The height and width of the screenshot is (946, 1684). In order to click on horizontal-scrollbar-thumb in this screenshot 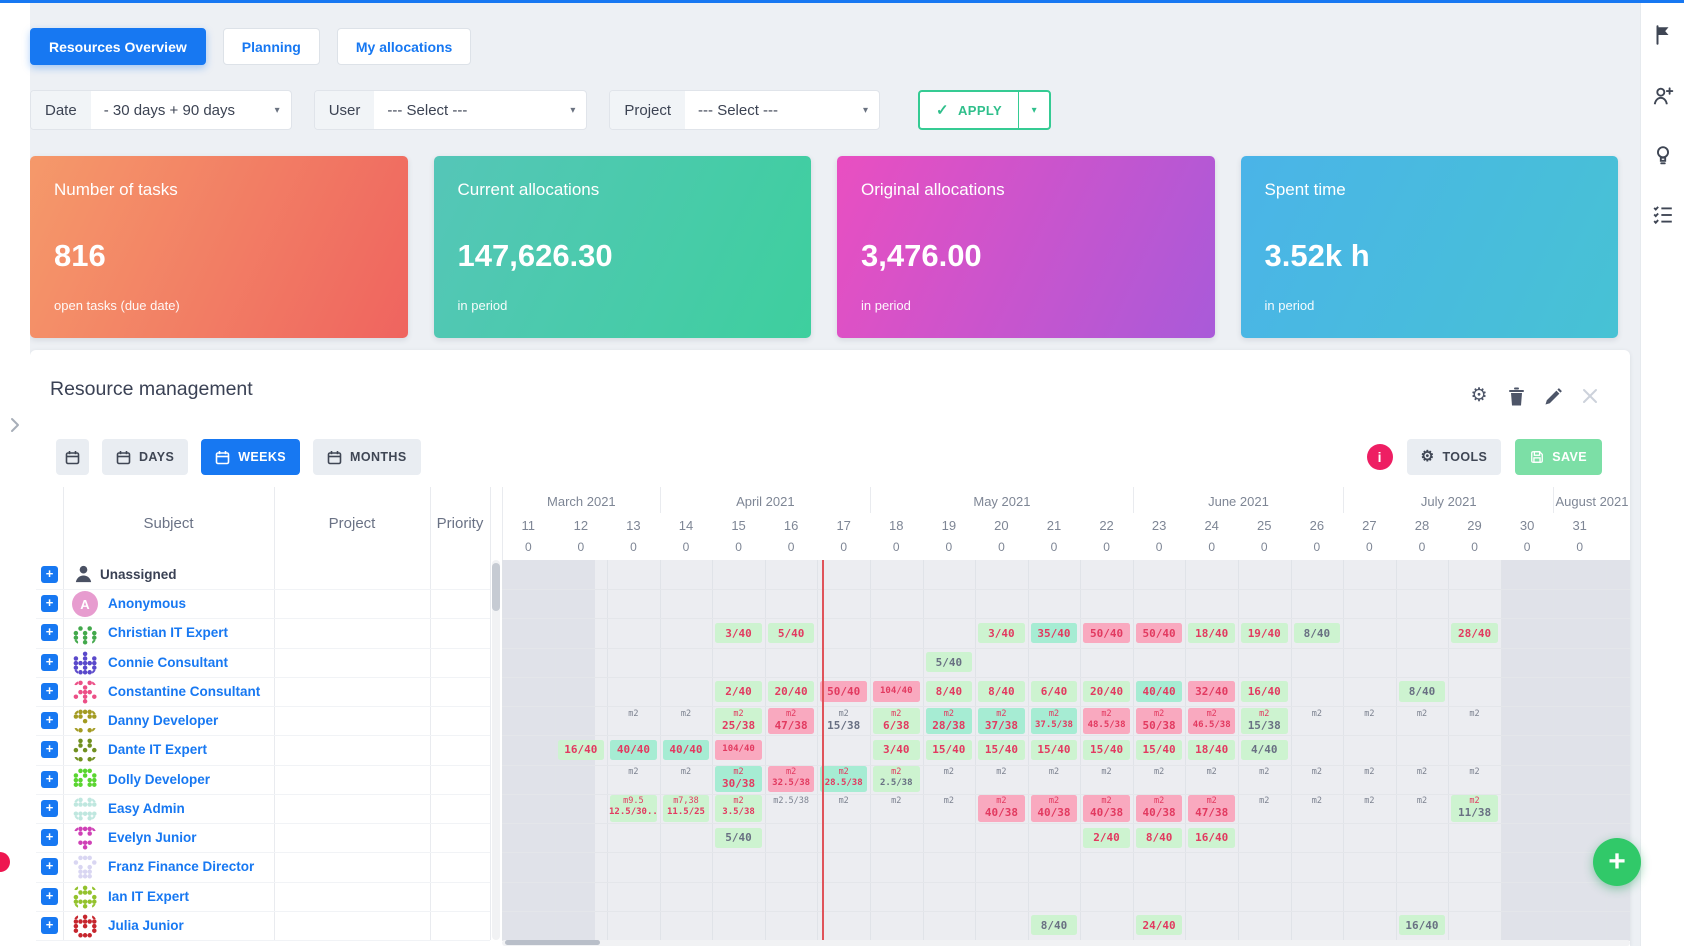, I will do `click(552, 943)`.